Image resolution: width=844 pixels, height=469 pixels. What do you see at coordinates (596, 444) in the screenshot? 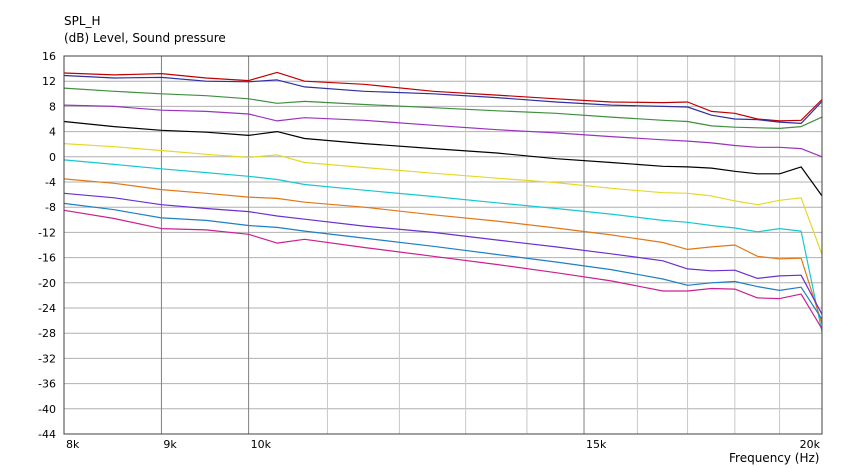
I see `x-tick-label: 15k` at bounding box center [596, 444].